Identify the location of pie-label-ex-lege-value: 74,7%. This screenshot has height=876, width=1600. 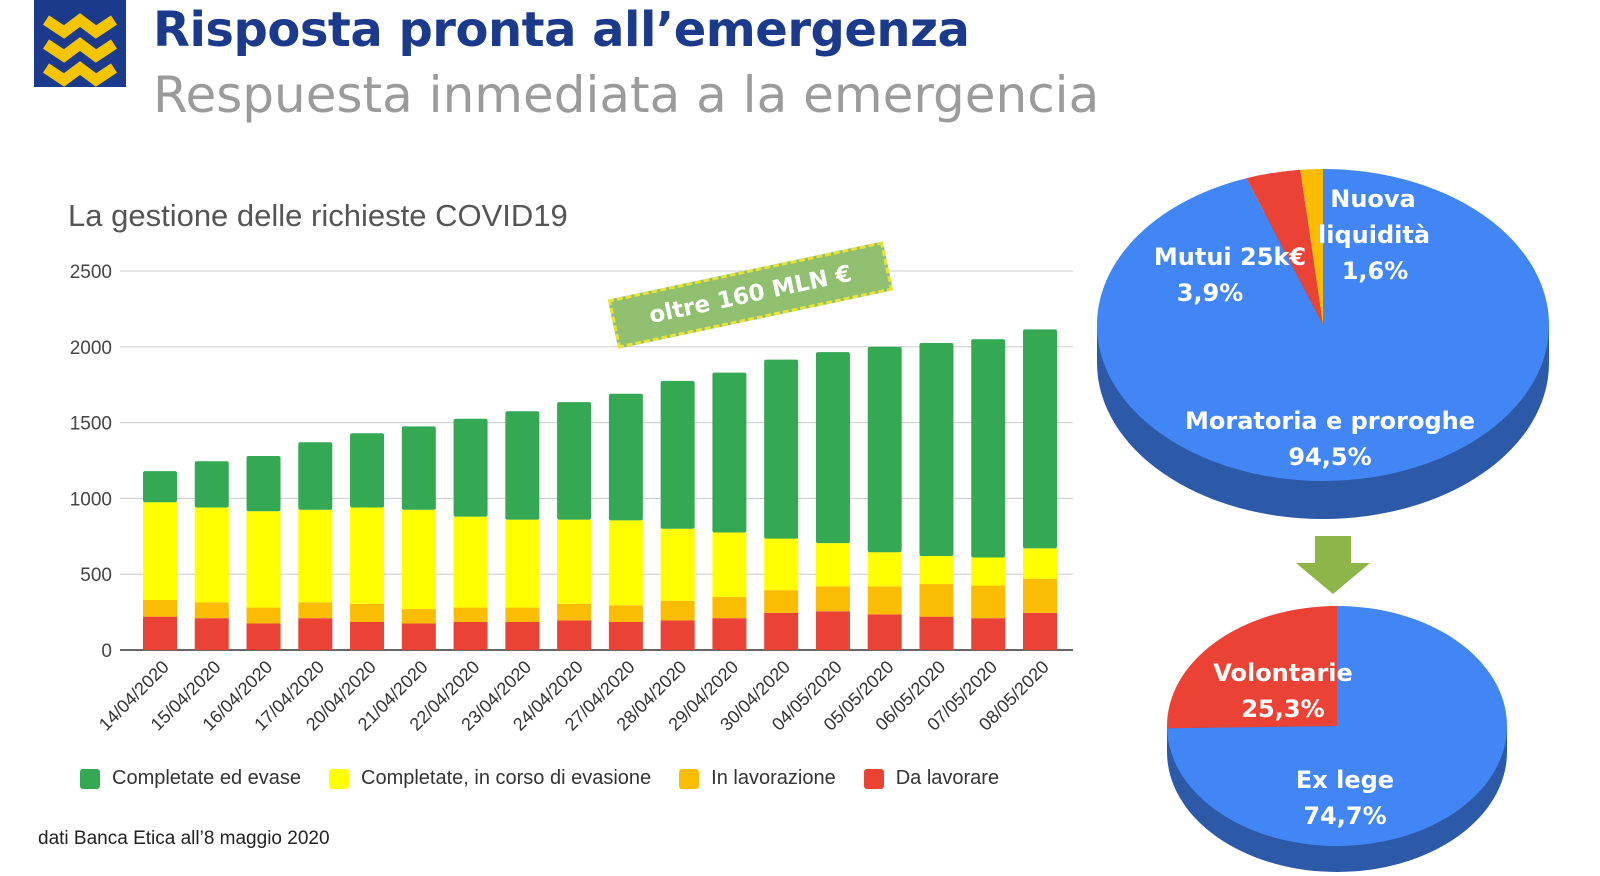
(1345, 816).